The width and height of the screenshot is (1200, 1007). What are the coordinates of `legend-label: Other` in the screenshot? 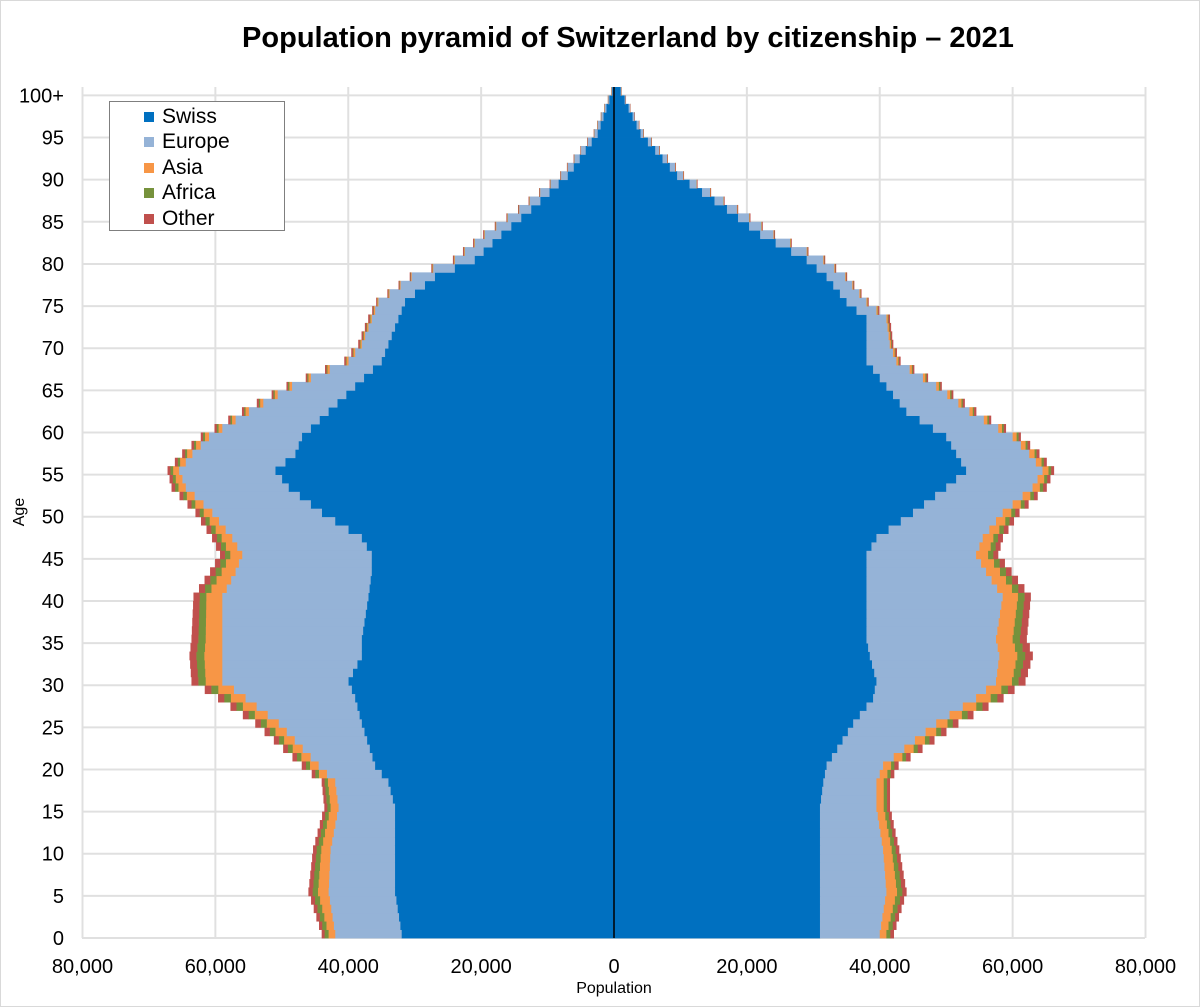 It's located at (188, 218).